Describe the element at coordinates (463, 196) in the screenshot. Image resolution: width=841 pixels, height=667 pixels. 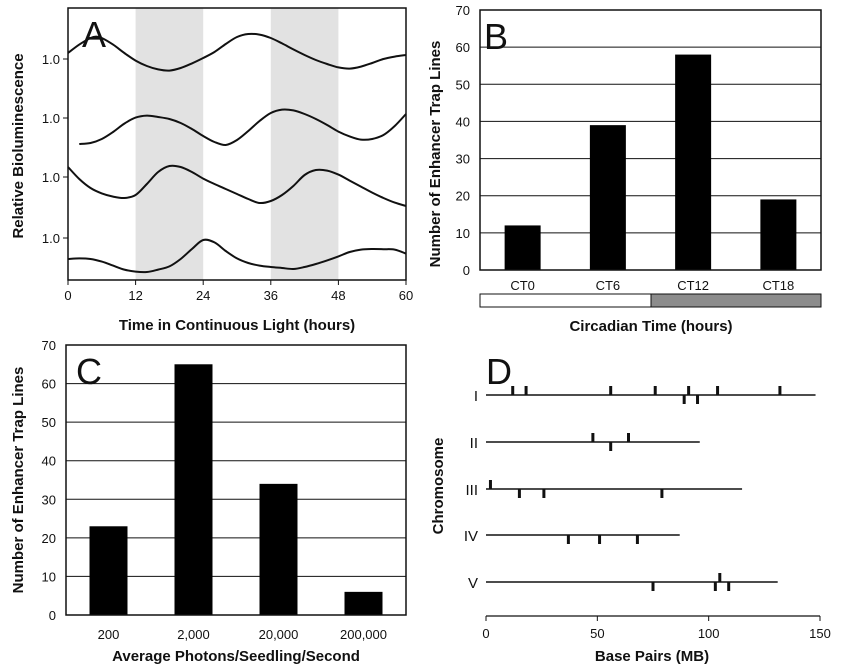
I see `panel-b-ytick-label: 20` at that location.